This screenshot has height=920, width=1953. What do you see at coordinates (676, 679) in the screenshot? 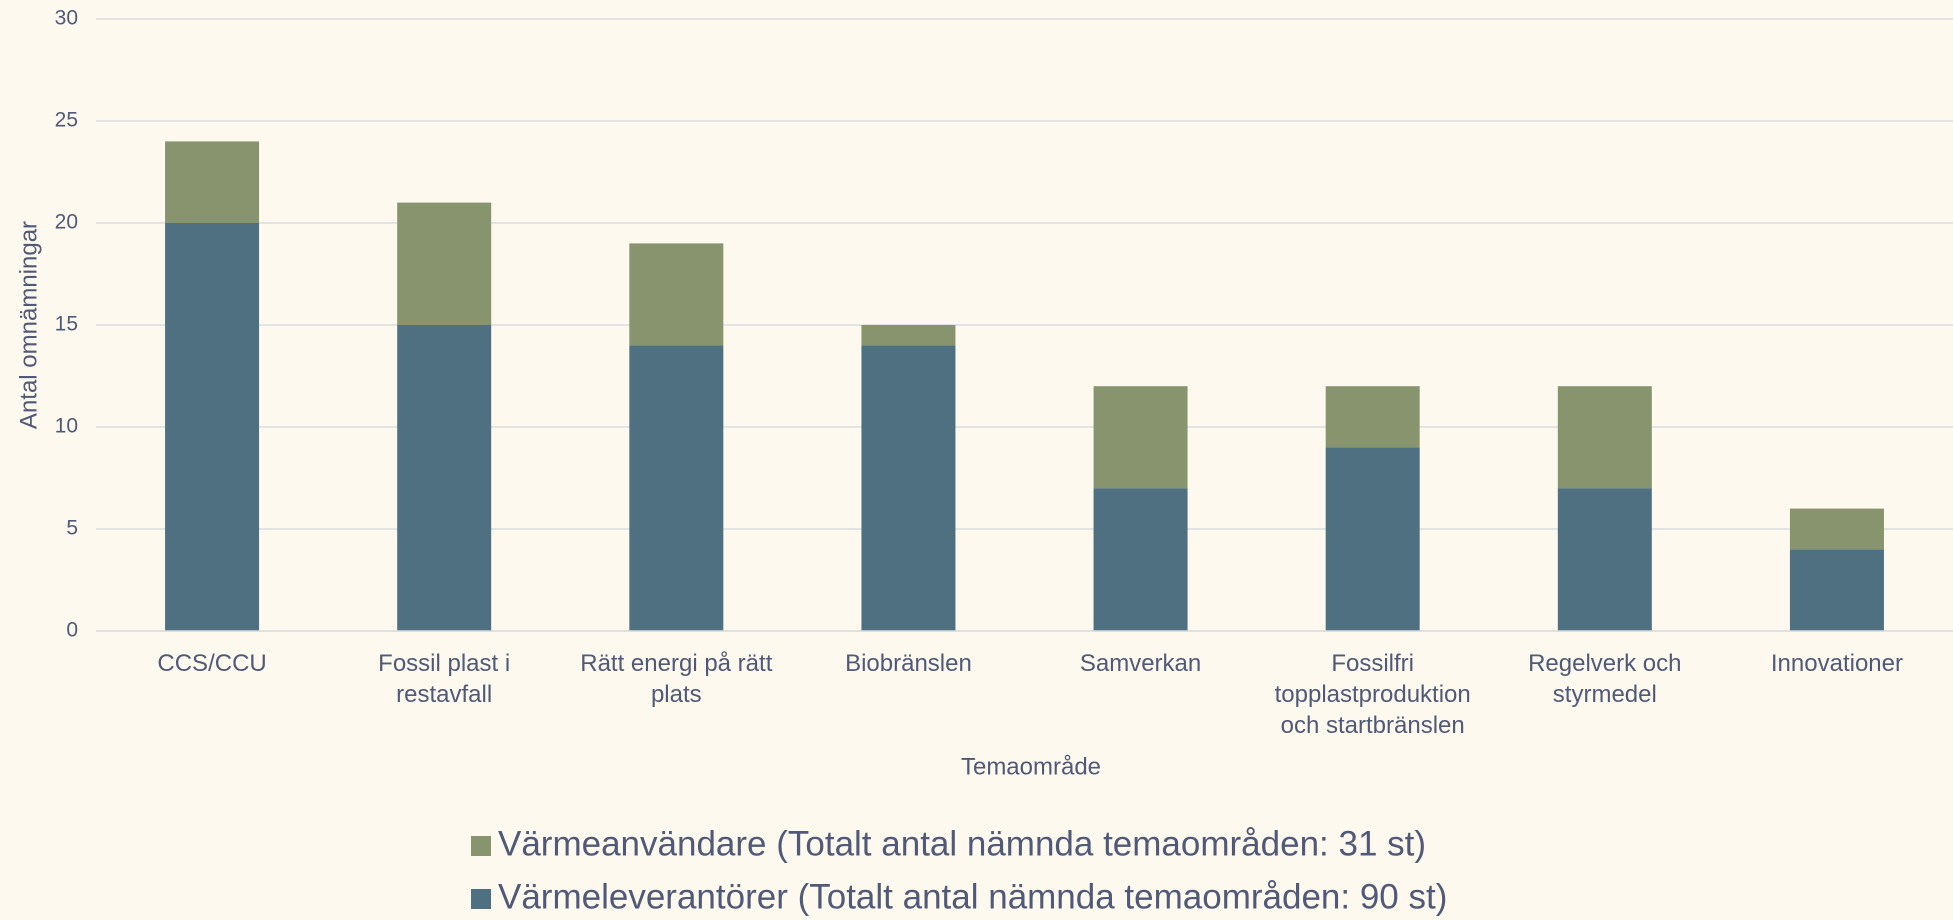
I see `x-tick-label: Rätt energi på rätt plats` at bounding box center [676, 679].